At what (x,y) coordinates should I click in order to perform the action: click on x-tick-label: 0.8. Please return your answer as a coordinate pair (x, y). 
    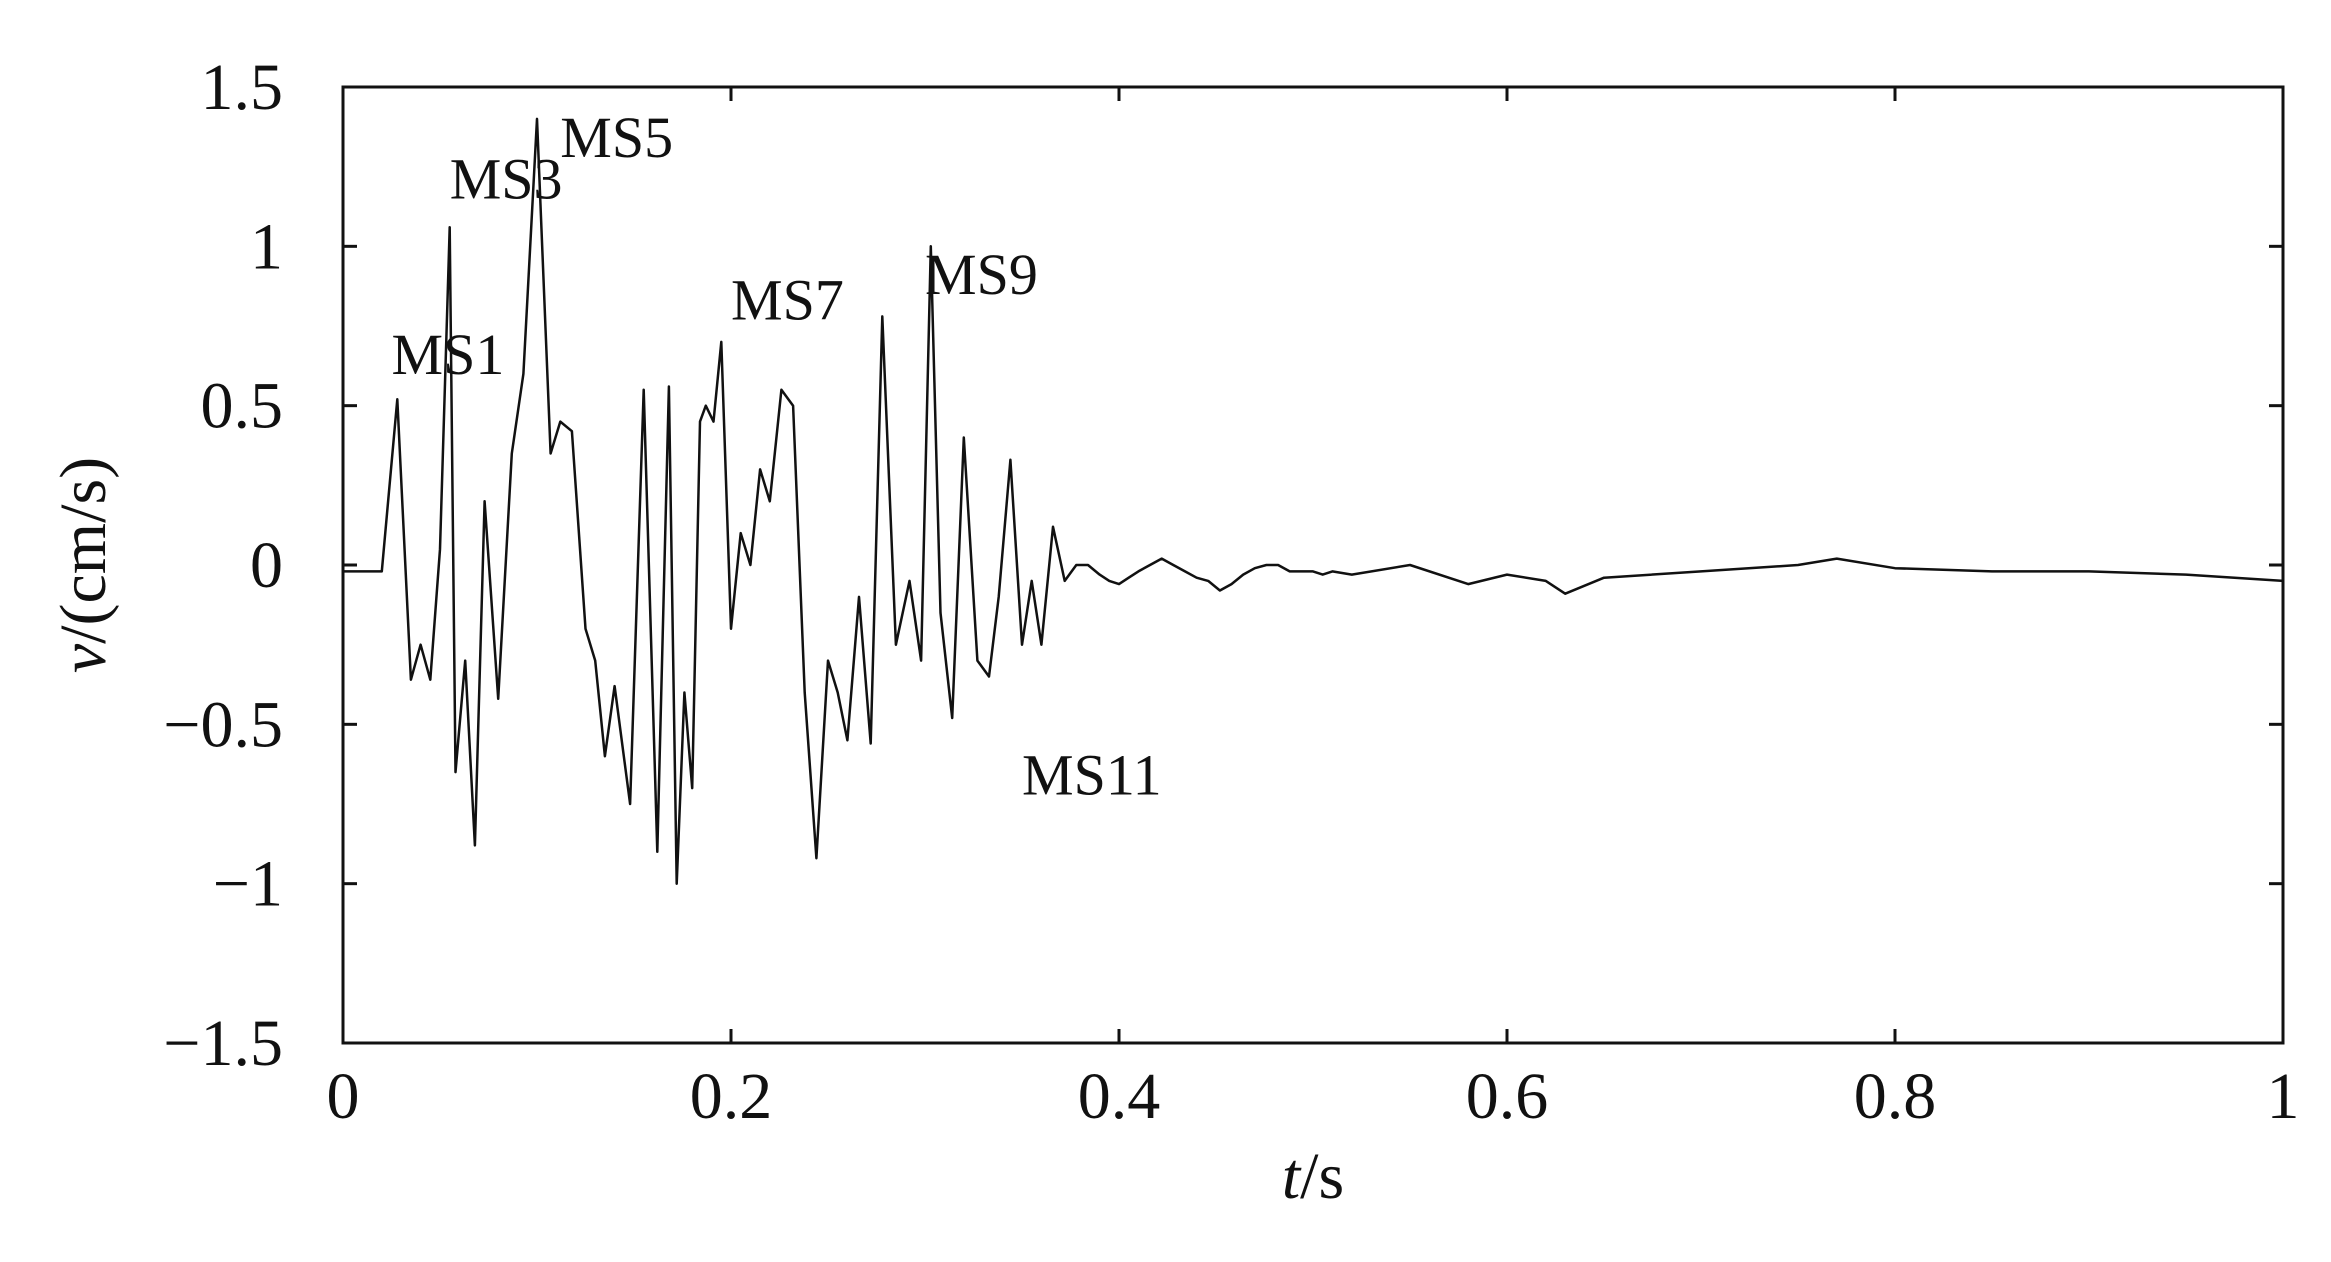
    Looking at the image, I should click on (1895, 1096).